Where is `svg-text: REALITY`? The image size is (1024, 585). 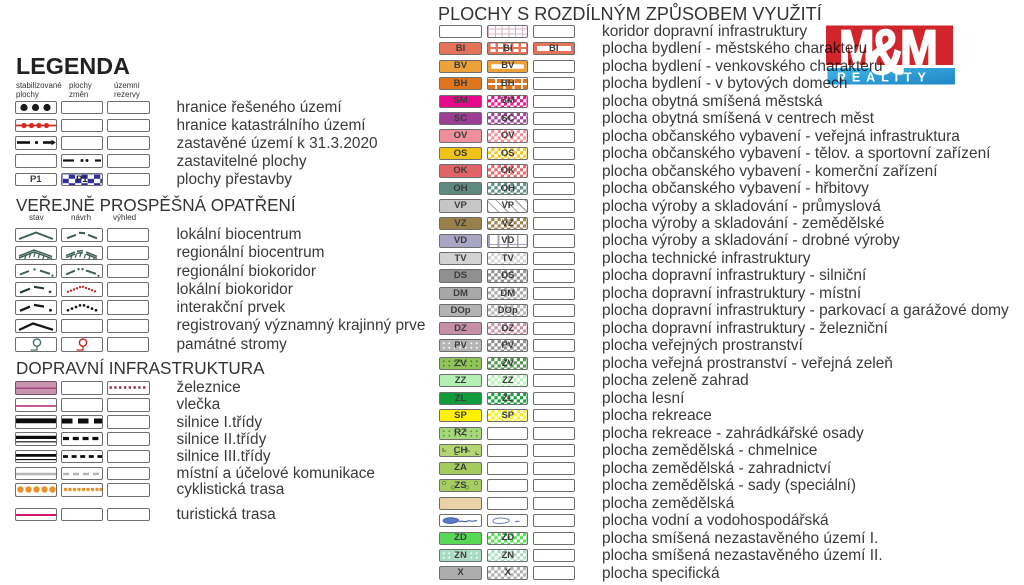
svg-text: REALITY is located at coordinates (884, 78).